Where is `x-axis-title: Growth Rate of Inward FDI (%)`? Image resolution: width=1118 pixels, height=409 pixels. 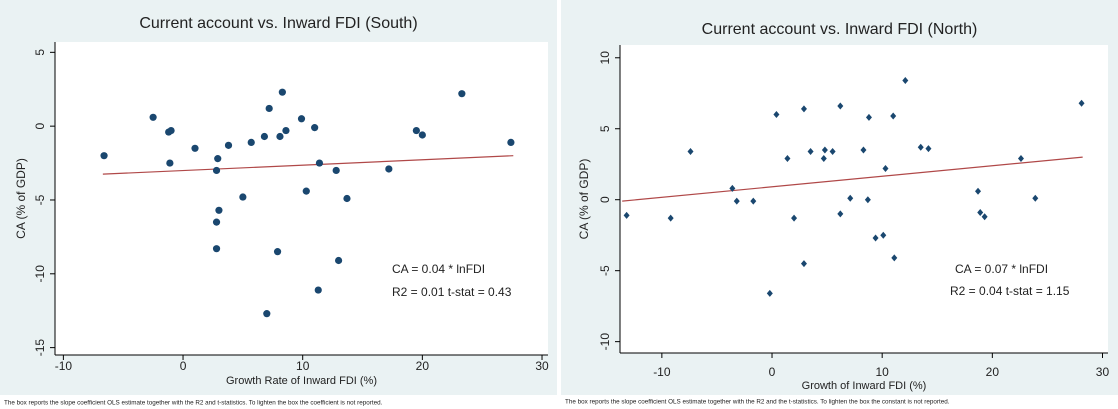
x-axis-title: Growth Rate of Inward FDI (%) is located at coordinates (301, 381).